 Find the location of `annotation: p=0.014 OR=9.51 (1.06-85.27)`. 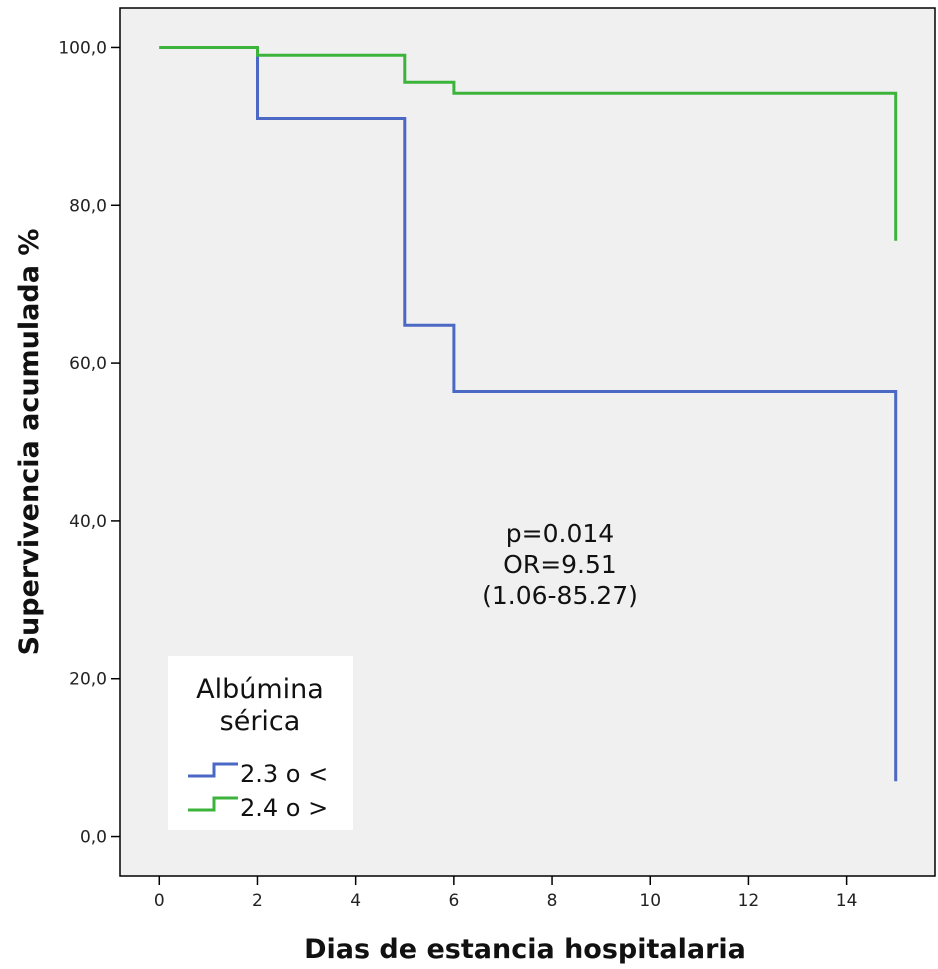

annotation: p=0.014 OR=9.51 (1.06-85.27) is located at coordinates (560, 564).